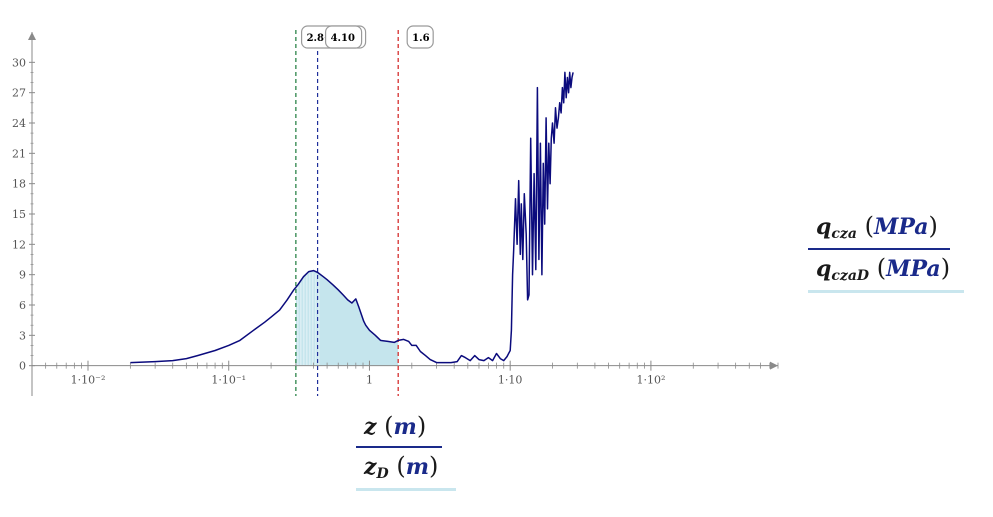 Image resolution: width=993 pixels, height=517 pixels. Describe the element at coordinates (421, 426) in the screenshot. I see `x1-close-paren: )` at that location.